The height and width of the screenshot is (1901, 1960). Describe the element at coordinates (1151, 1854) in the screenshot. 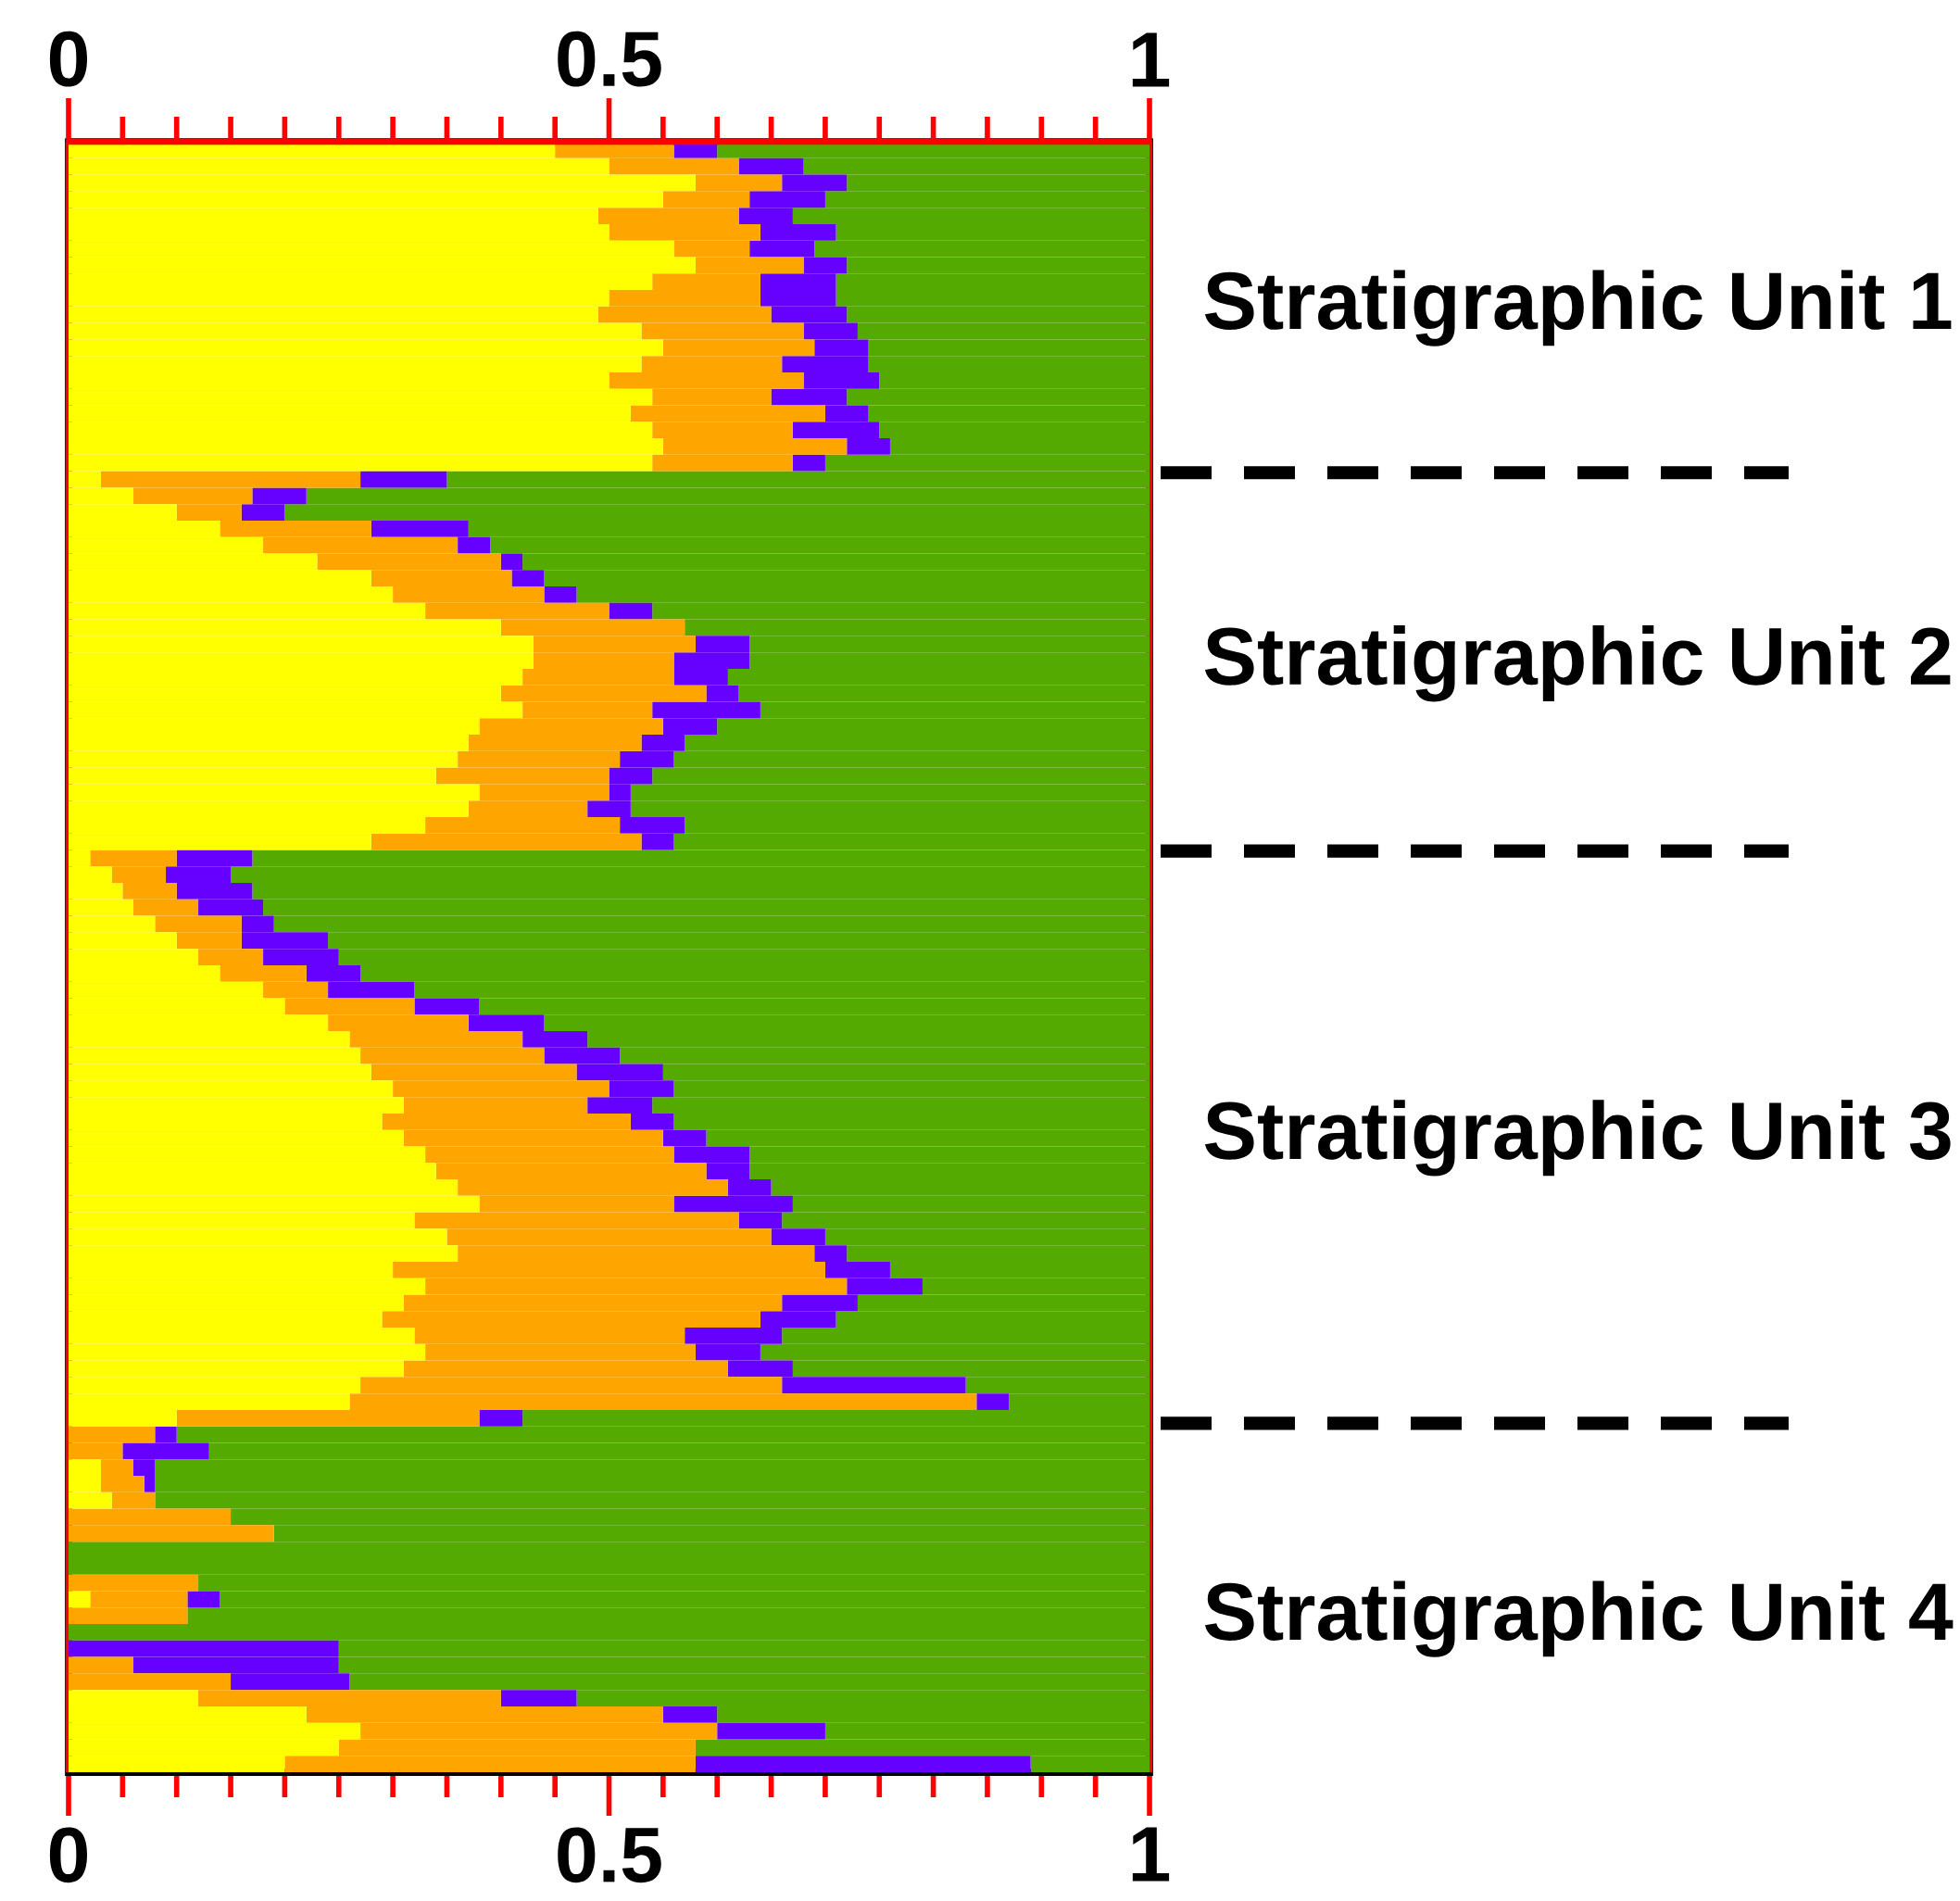

I see `x-tick-label: 1` at that location.